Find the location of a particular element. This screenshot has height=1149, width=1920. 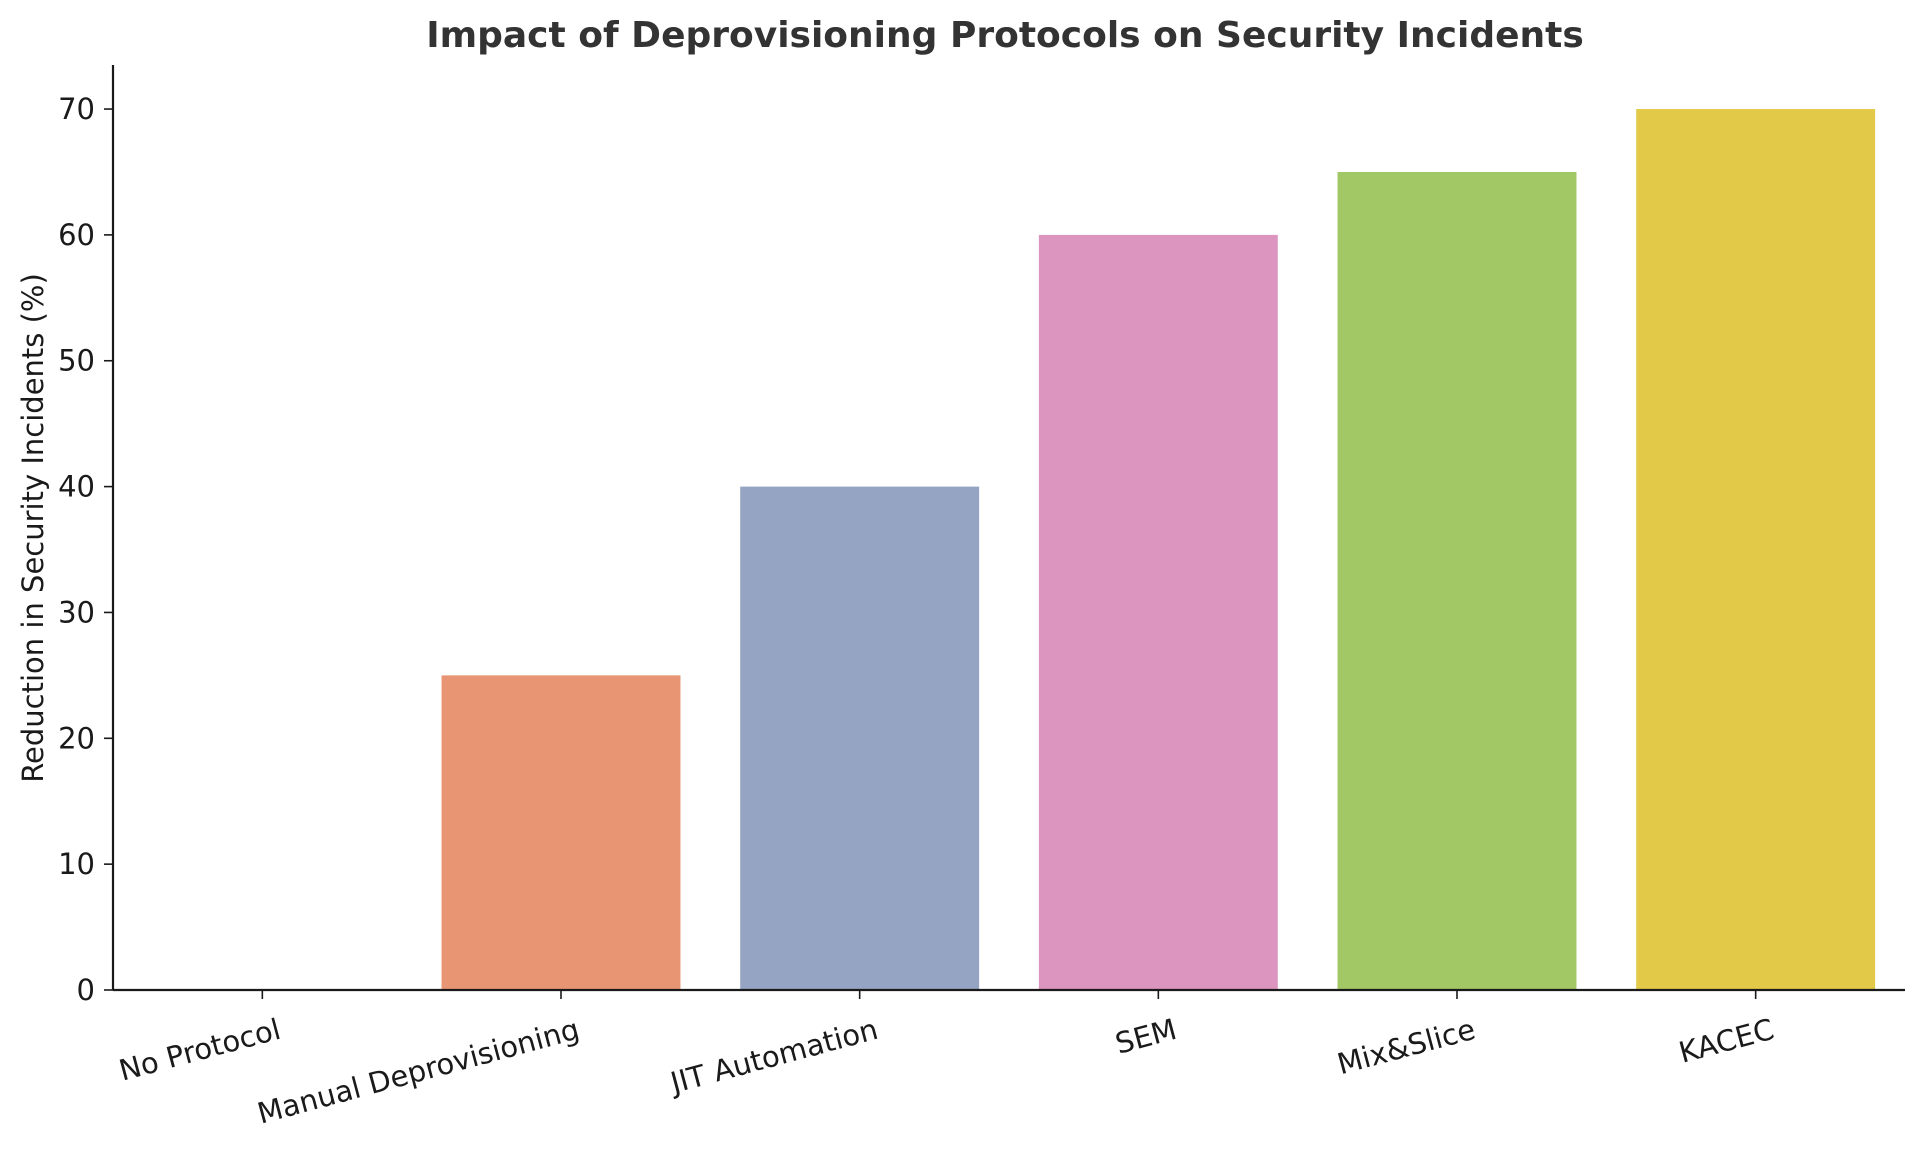

bar-jit-automation is located at coordinates (860, 738).